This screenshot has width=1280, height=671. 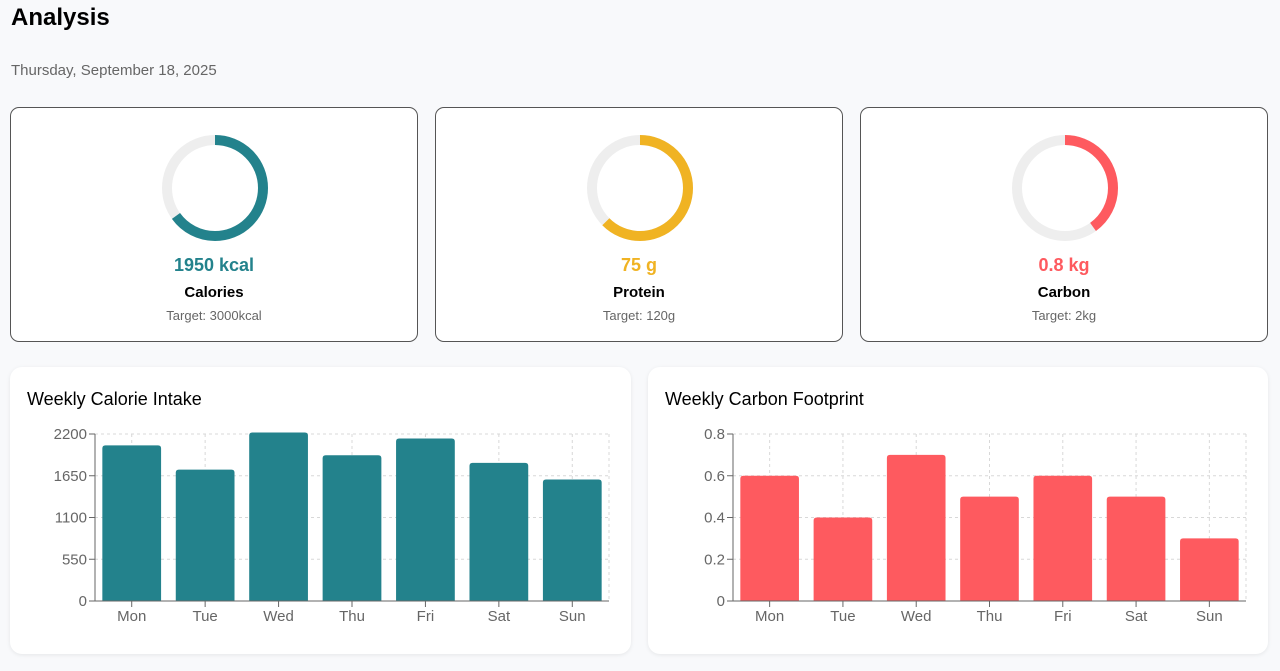 What do you see at coordinates (714, 518) in the screenshot?
I see `y-tick-label: 0.4` at bounding box center [714, 518].